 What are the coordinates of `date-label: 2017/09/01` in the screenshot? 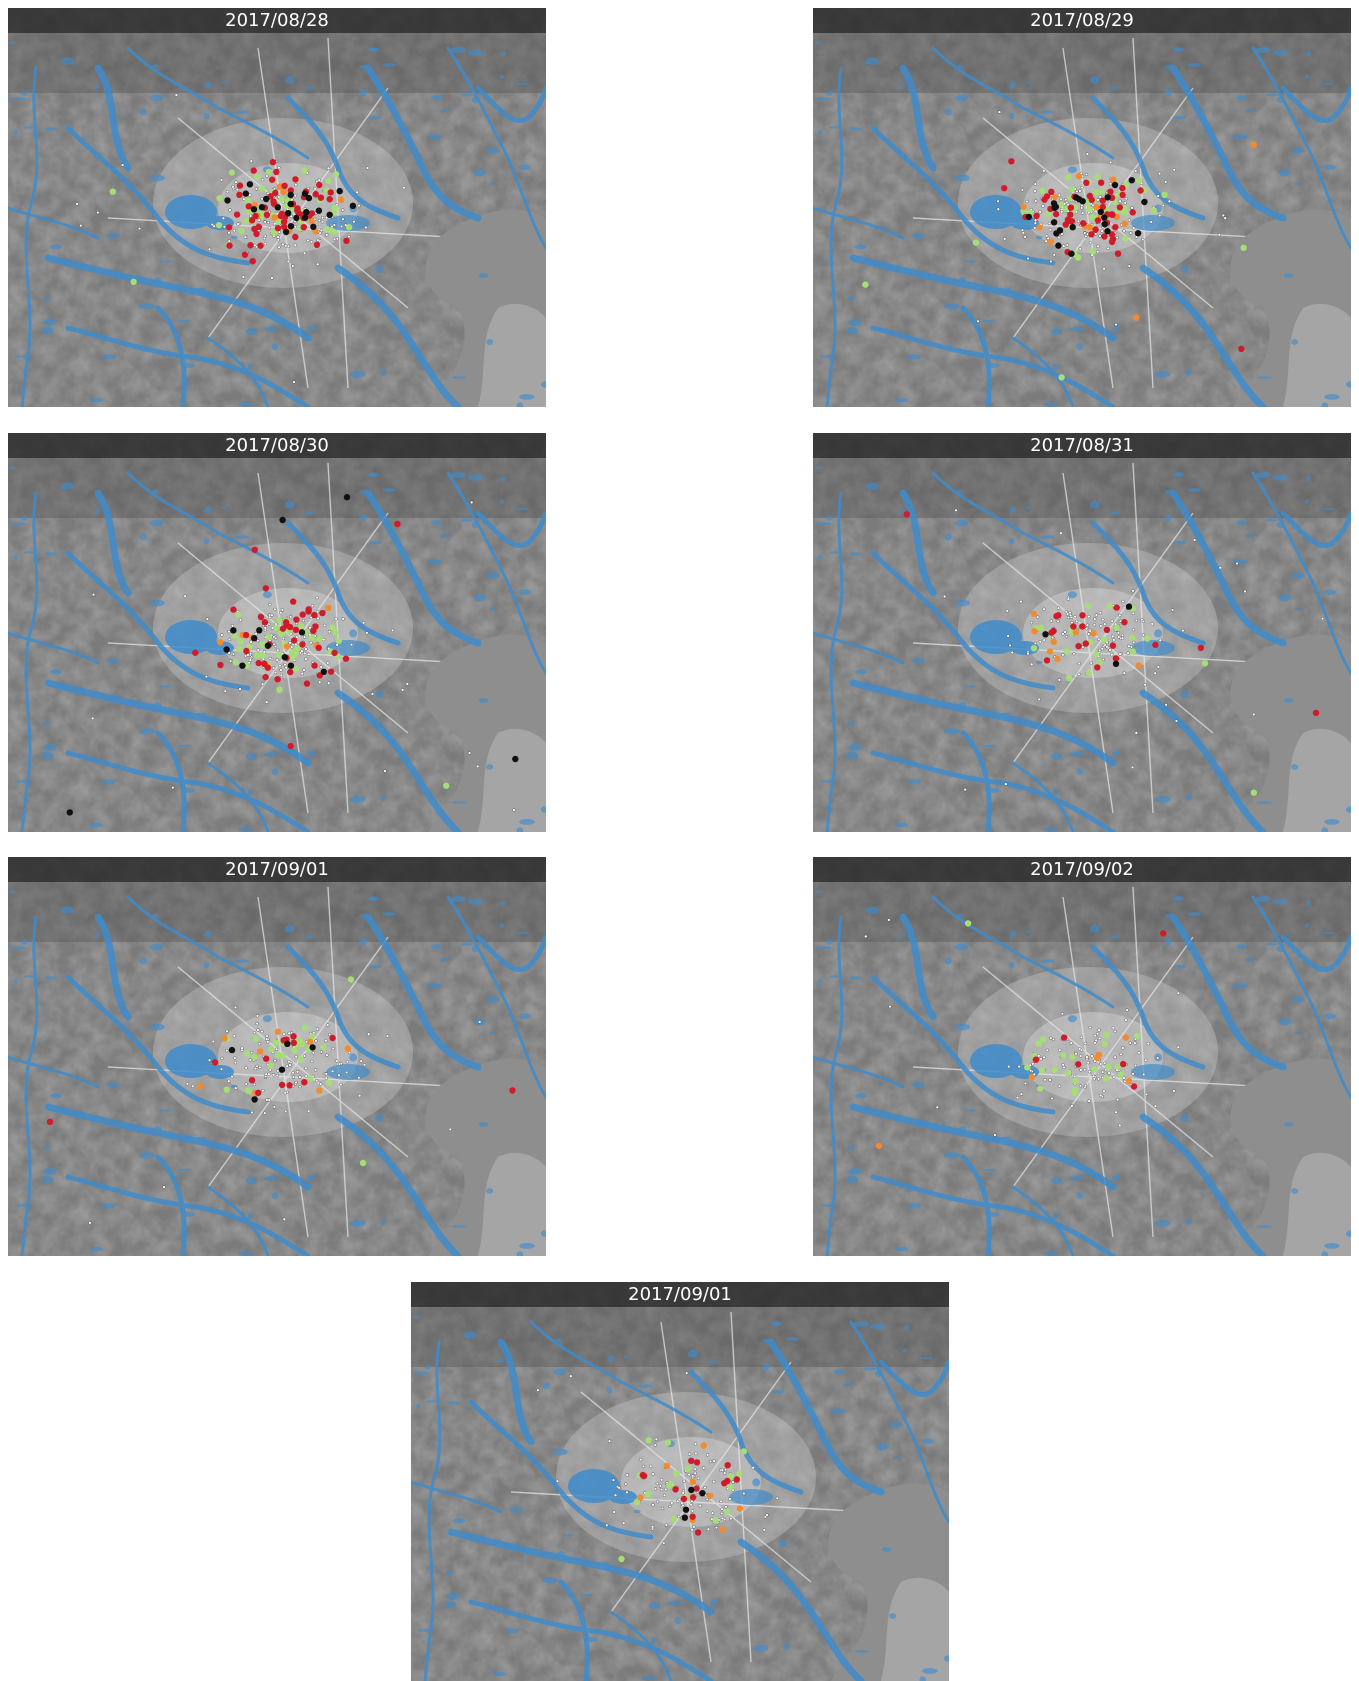 It's located at (680, 1294).